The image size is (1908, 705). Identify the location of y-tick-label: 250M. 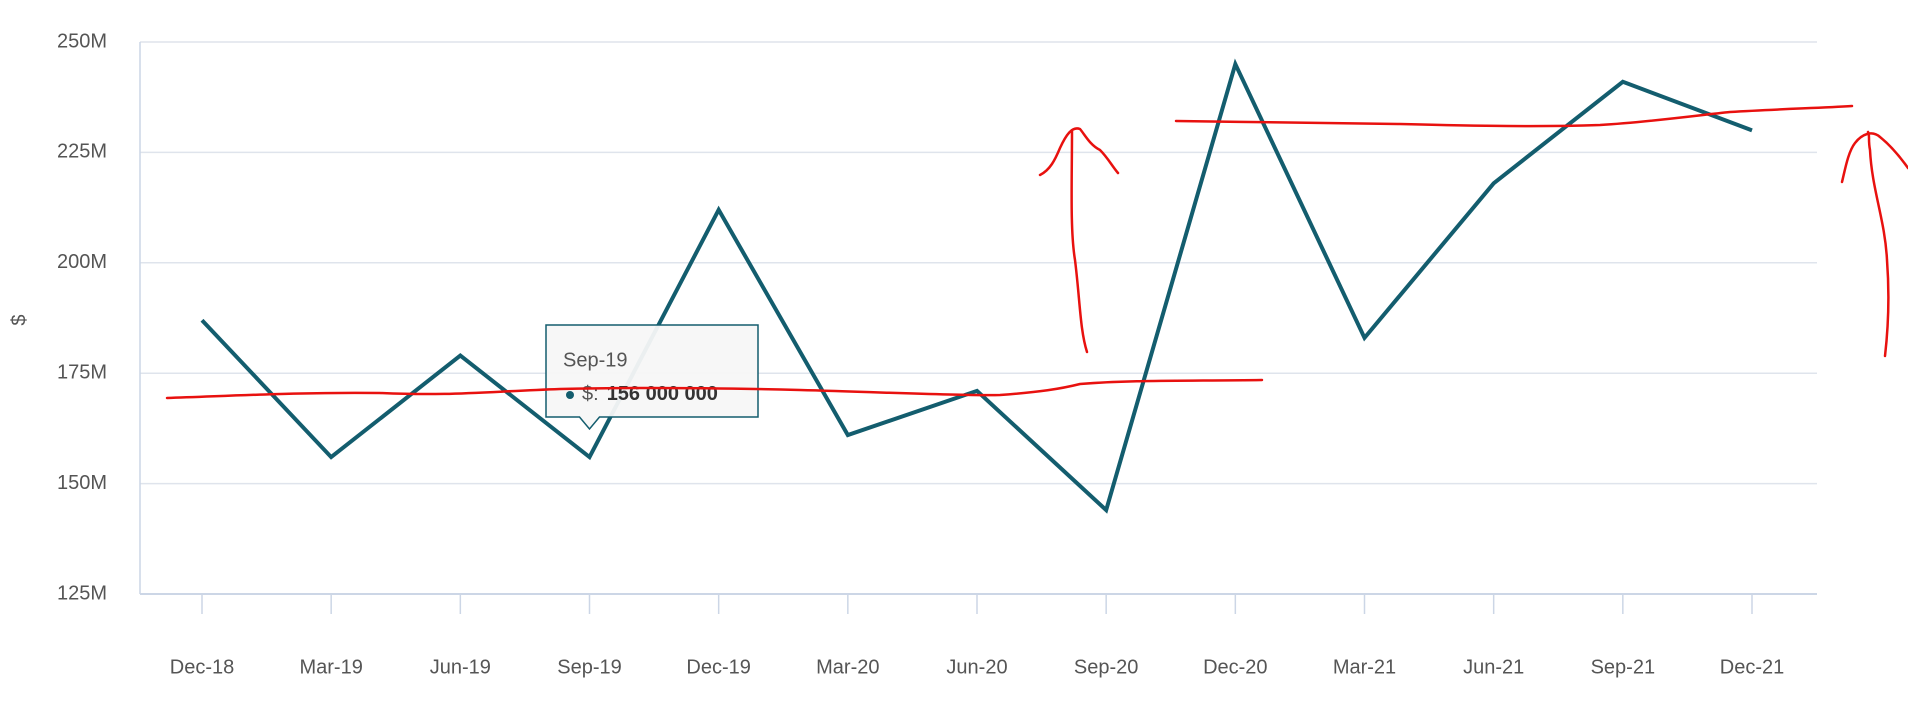
(82, 41).